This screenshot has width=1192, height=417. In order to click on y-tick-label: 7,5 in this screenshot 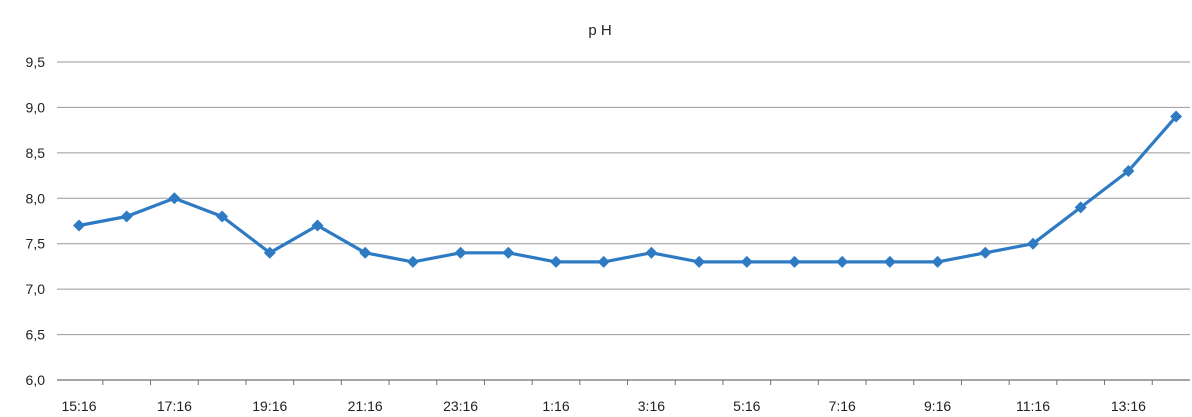, I will do `click(36, 244)`.